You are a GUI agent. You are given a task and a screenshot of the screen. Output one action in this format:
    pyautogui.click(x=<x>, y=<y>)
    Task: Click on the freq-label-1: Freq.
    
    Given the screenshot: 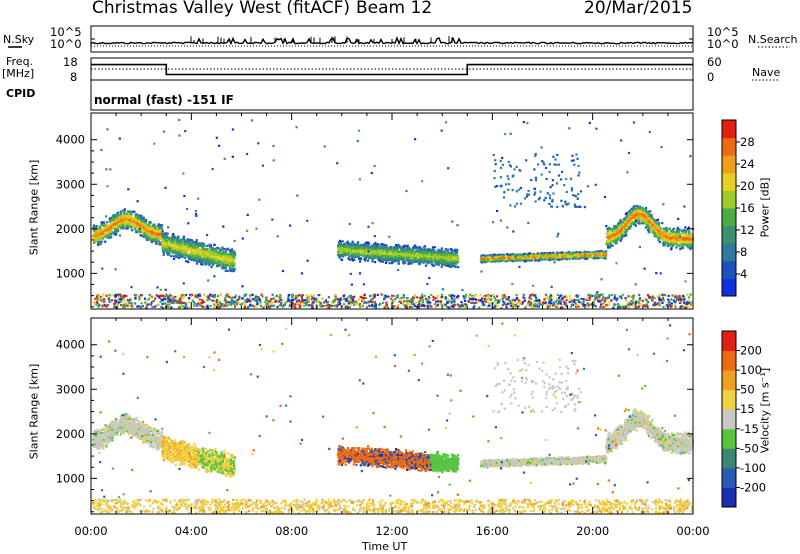 What is the action you would take?
    pyautogui.click(x=19, y=61)
    